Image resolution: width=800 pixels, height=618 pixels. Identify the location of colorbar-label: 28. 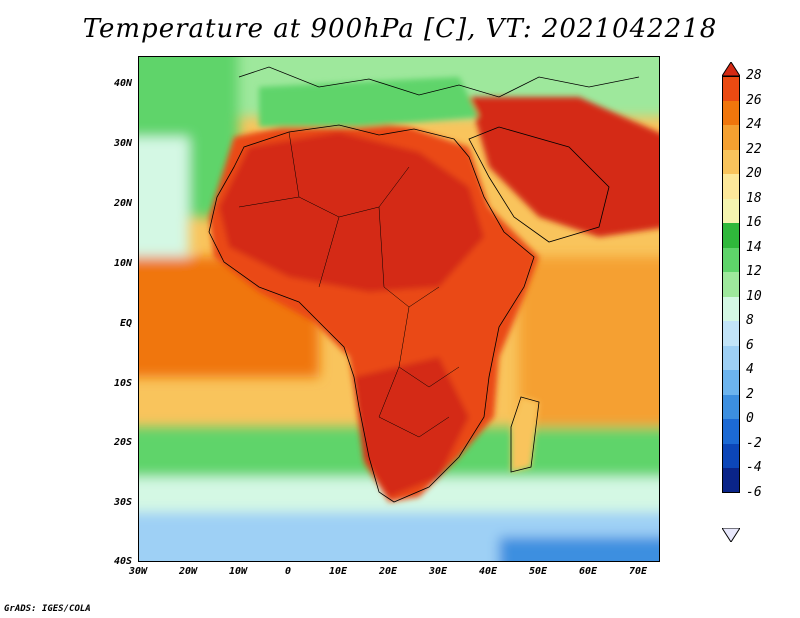
(754, 75).